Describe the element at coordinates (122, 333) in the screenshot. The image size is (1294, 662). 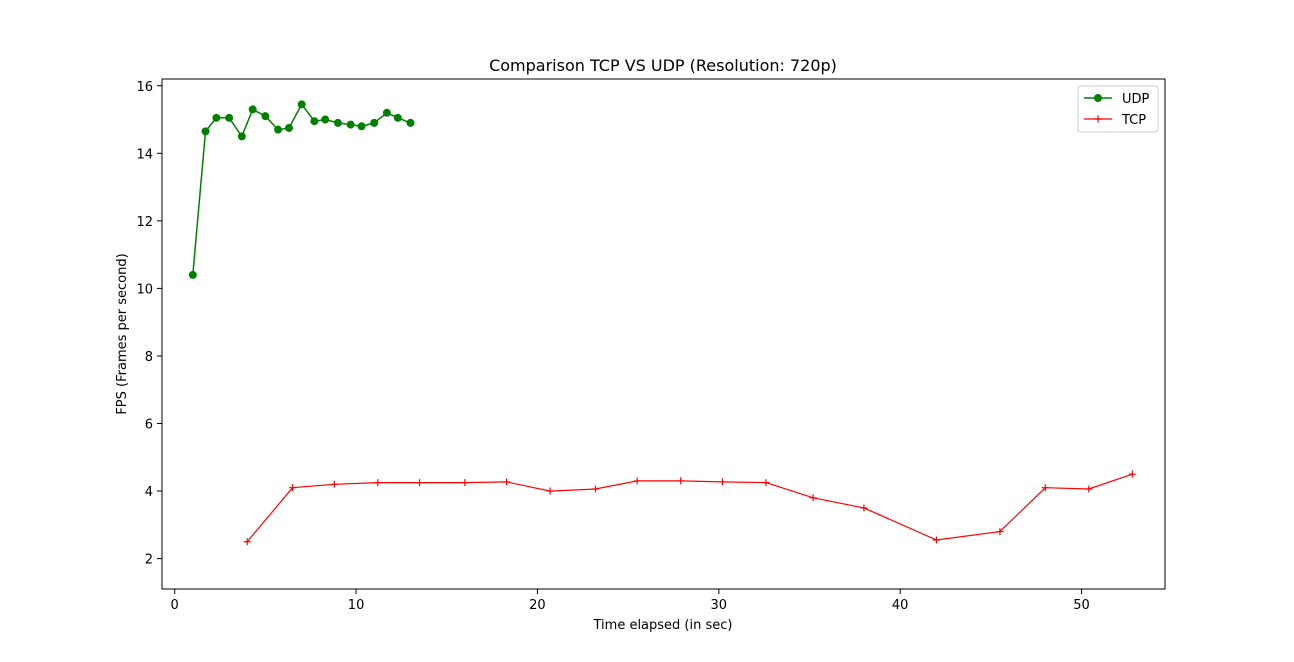
I see `y-axis-label: FPS (Frames per second)` at that location.